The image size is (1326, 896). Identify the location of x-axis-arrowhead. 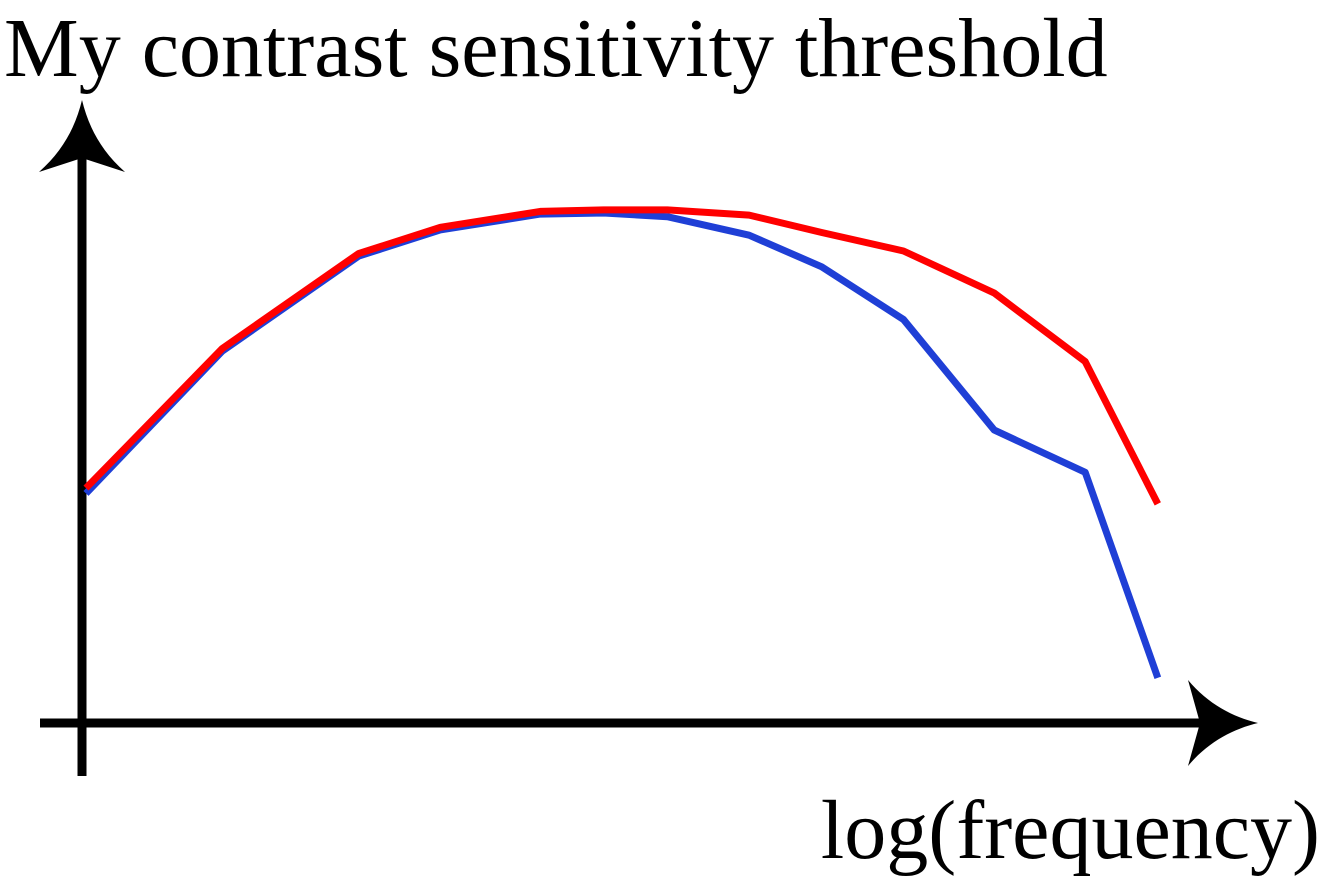
(1223, 723).